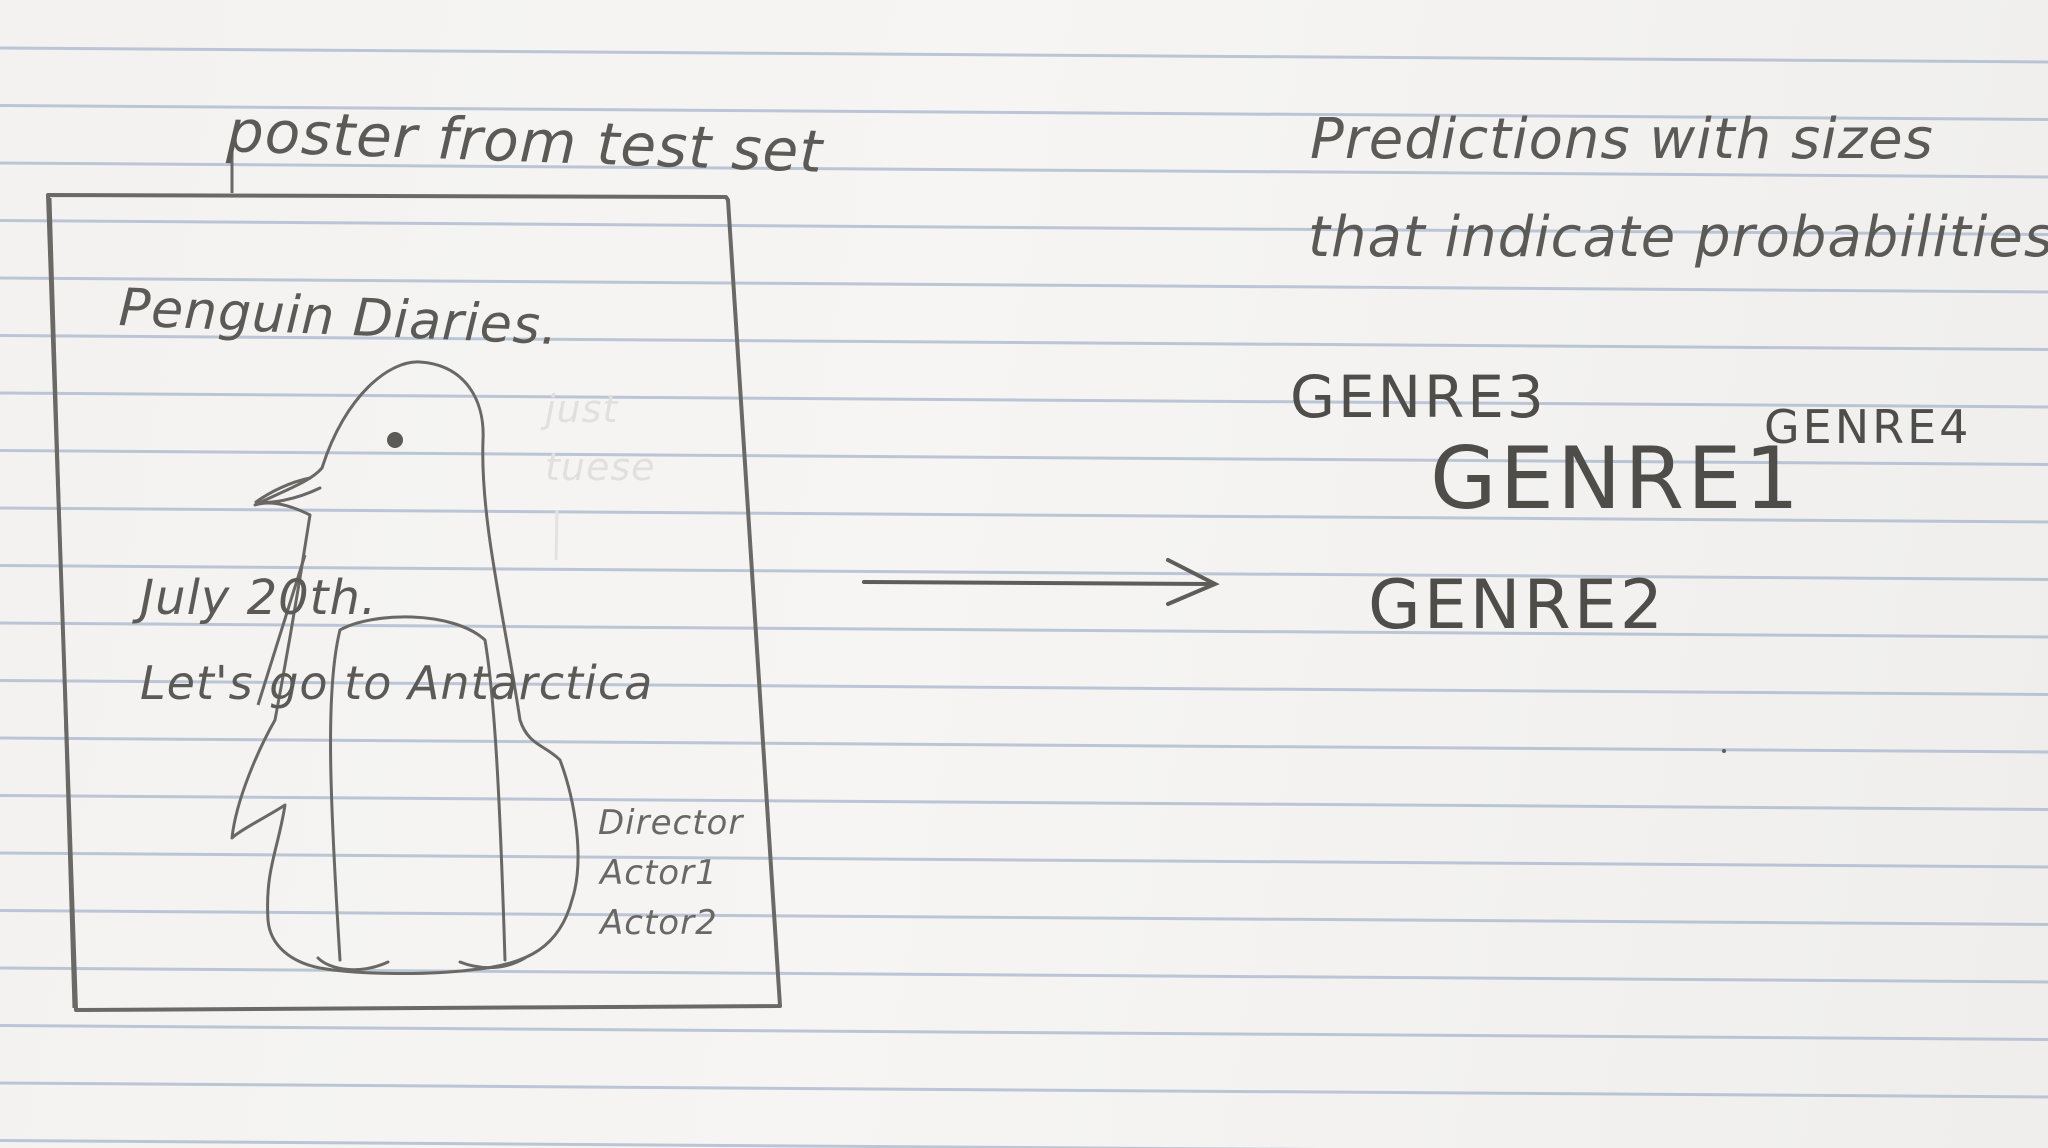 This screenshot has width=2048, height=1148. Describe the element at coordinates (397, 683) in the screenshot. I see `poster-tagline: Let's go to Antarctica` at that location.